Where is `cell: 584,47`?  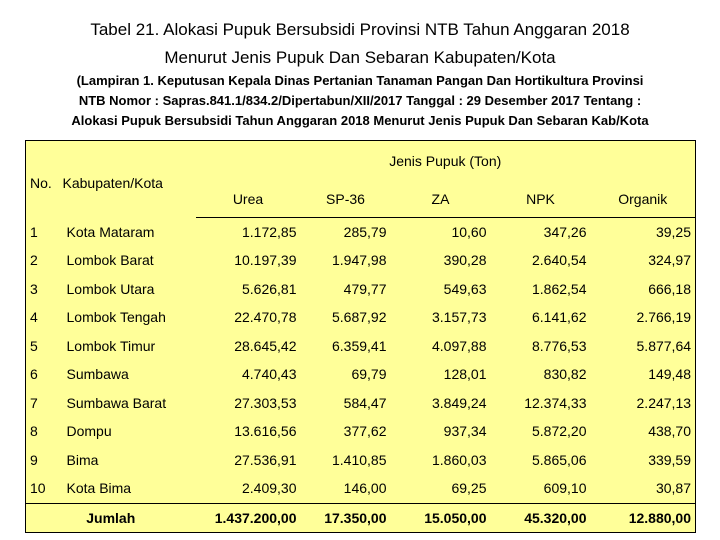
cell: 584,47 is located at coordinates (365, 402).